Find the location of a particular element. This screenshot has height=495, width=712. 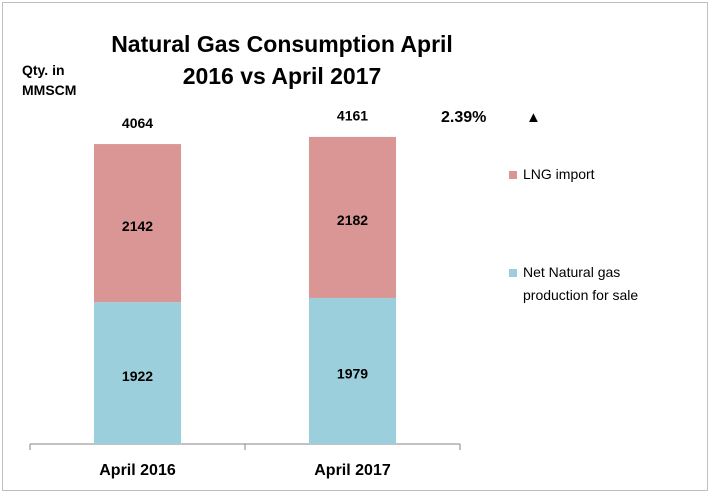

x-tick-label: April 2016 is located at coordinates (137, 470).